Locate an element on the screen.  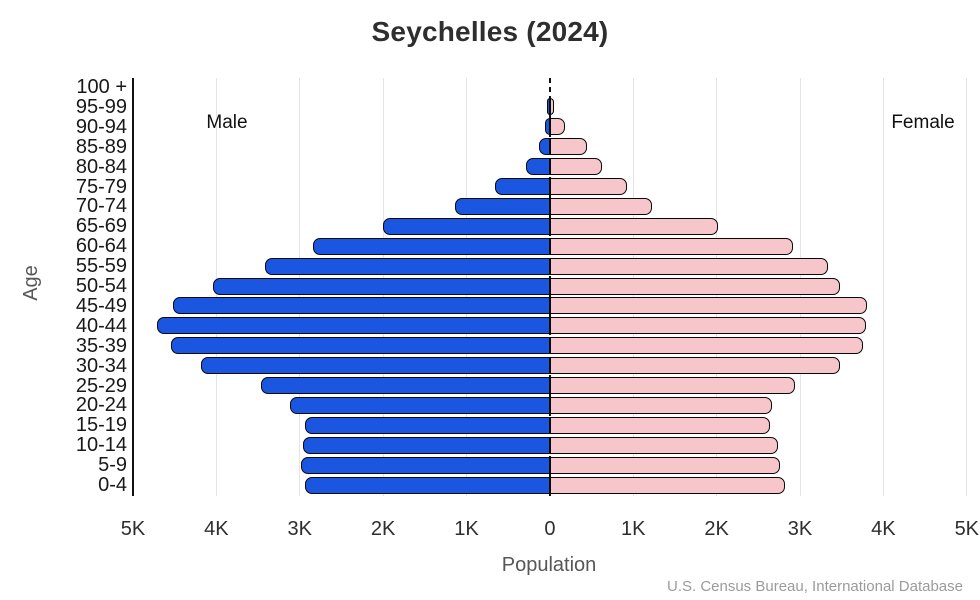
age-tick-label: 70-74 is located at coordinates (101, 206).